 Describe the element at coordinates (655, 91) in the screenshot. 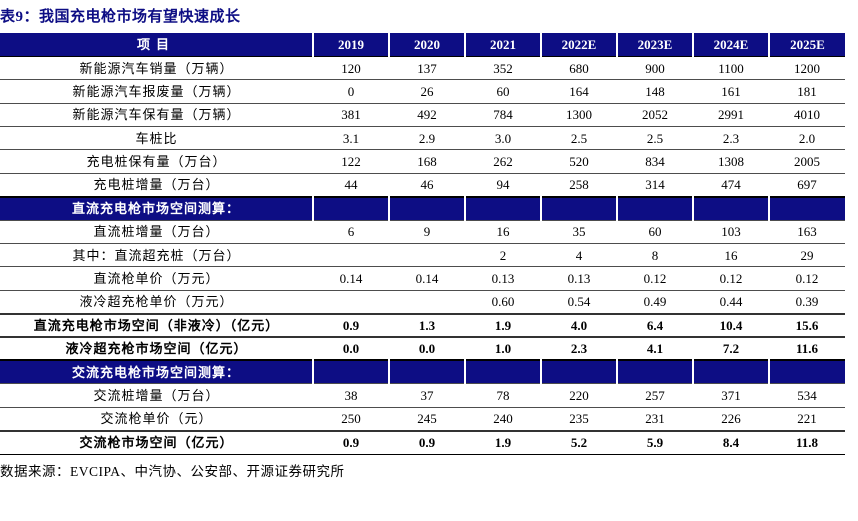

I see `data-cell: 148` at that location.